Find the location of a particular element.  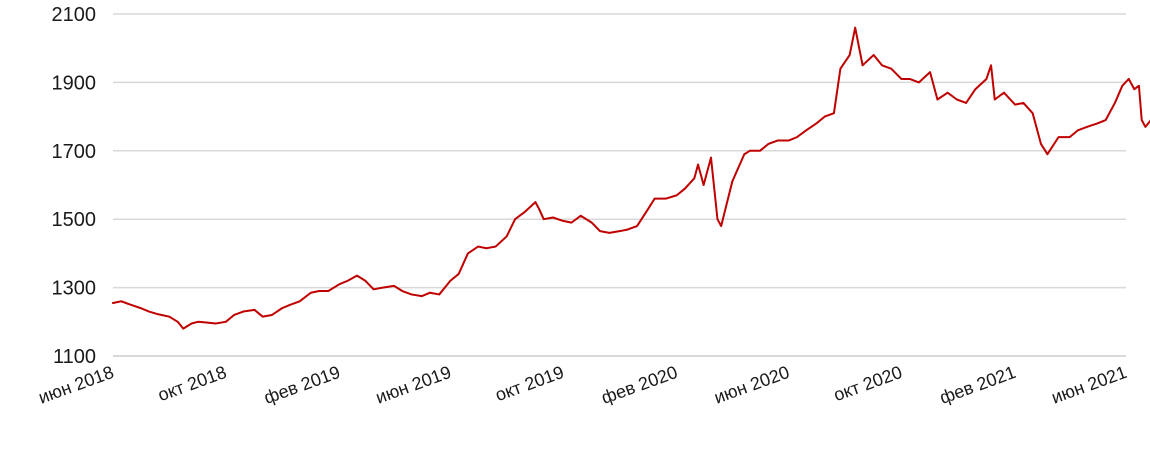

x-tick-label: окт 2019 is located at coordinates (530, 383).